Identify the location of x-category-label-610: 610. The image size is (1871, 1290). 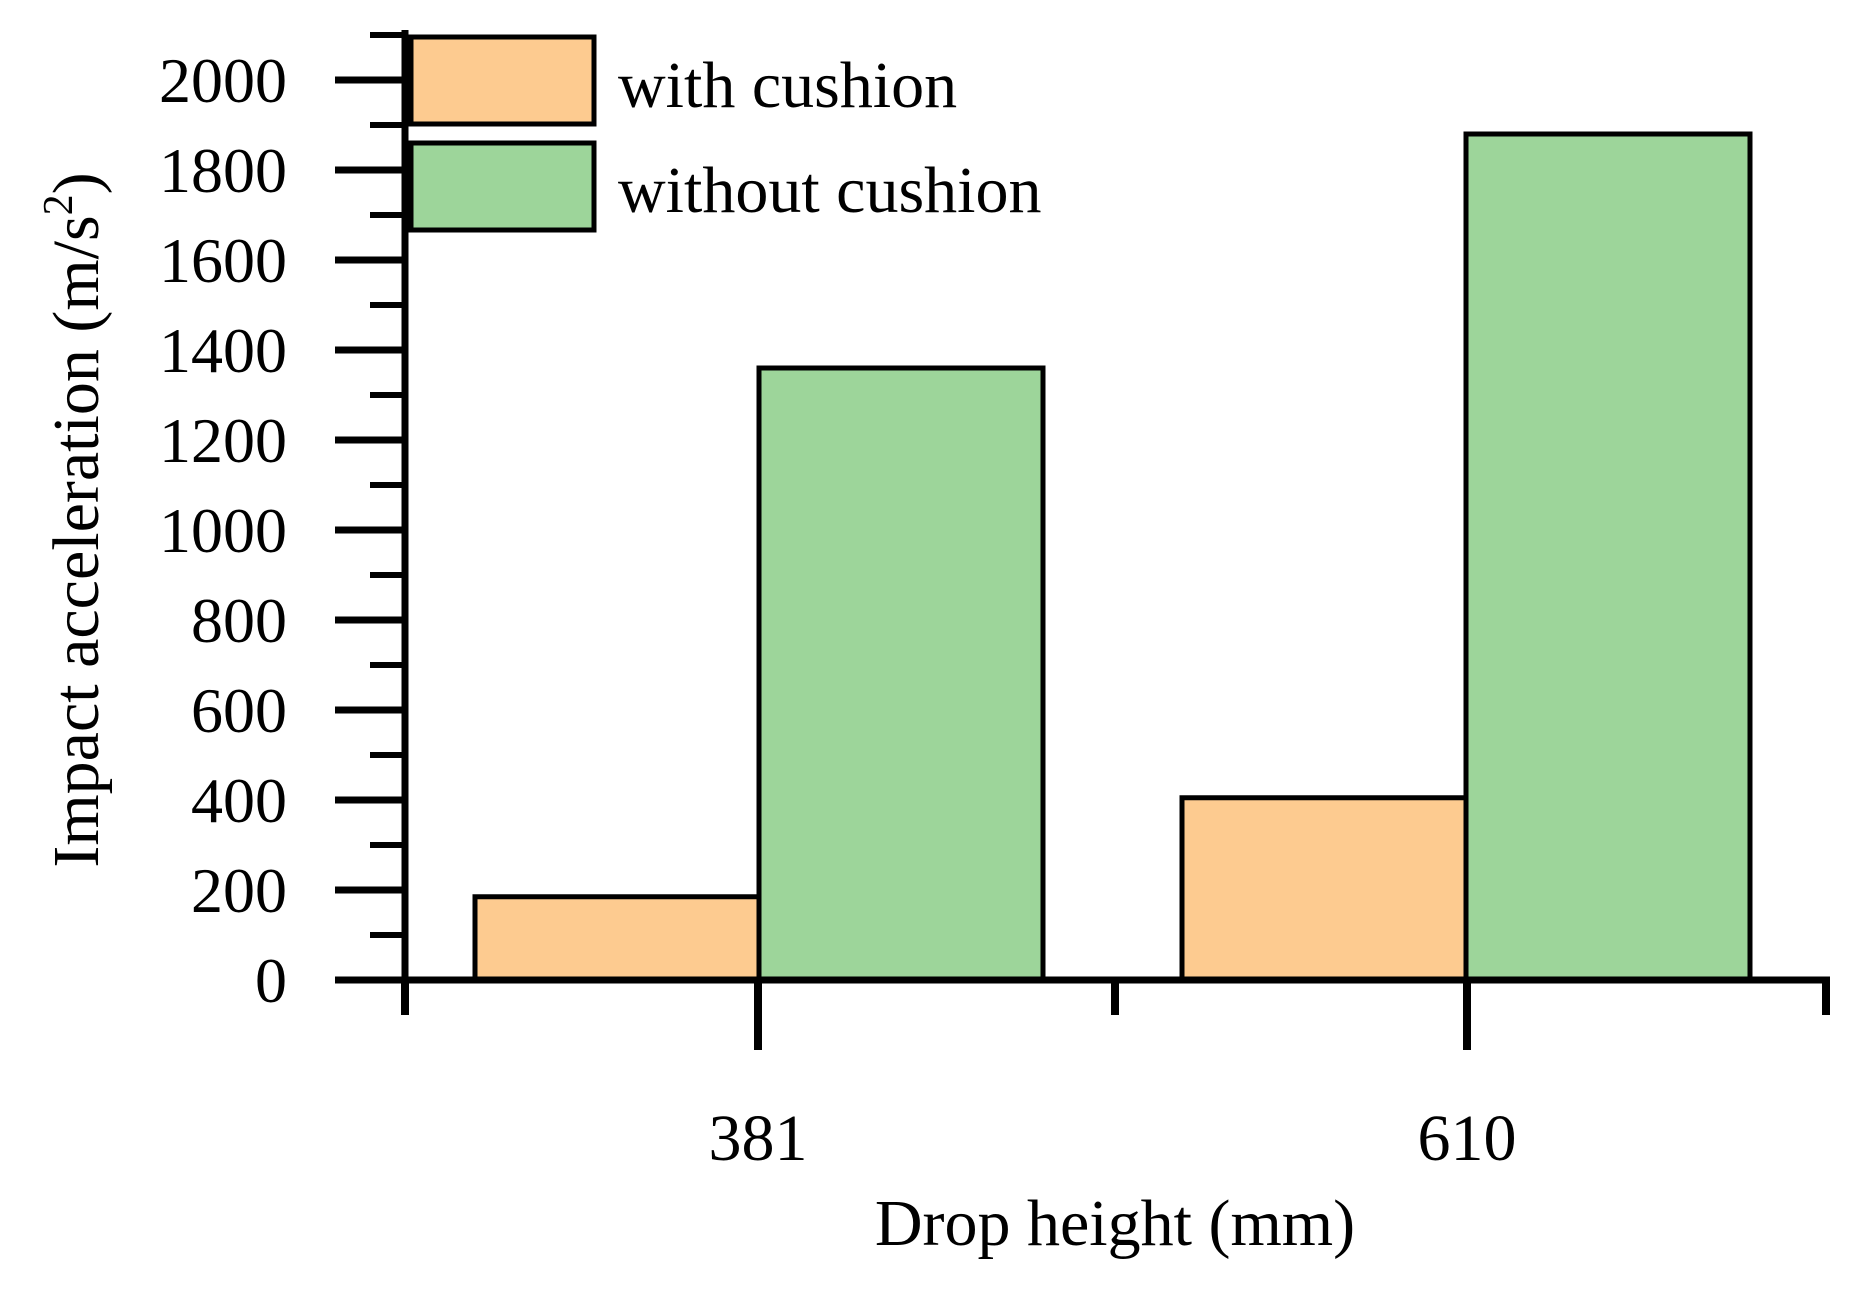
(1467, 1138).